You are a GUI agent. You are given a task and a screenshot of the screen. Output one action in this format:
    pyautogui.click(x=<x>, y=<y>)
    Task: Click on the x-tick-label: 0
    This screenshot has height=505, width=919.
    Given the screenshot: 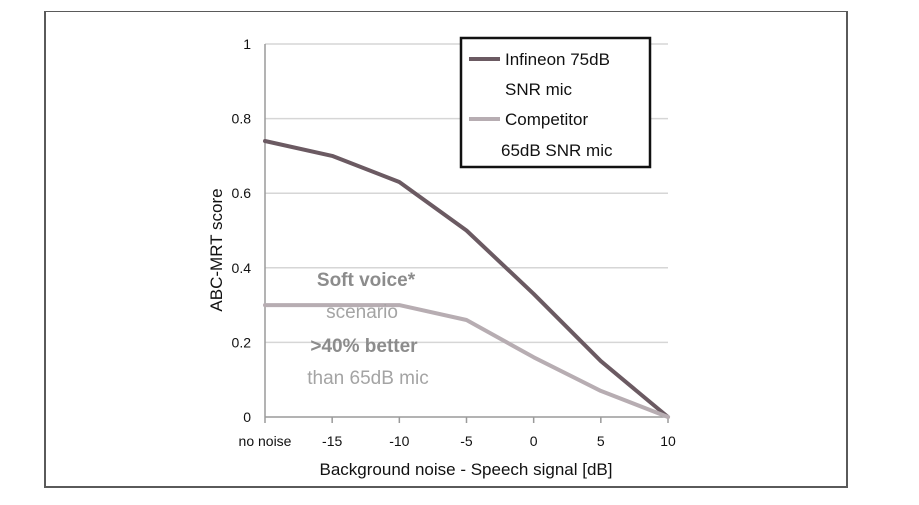 What is the action you would take?
    pyautogui.click(x=534, y=441)
    